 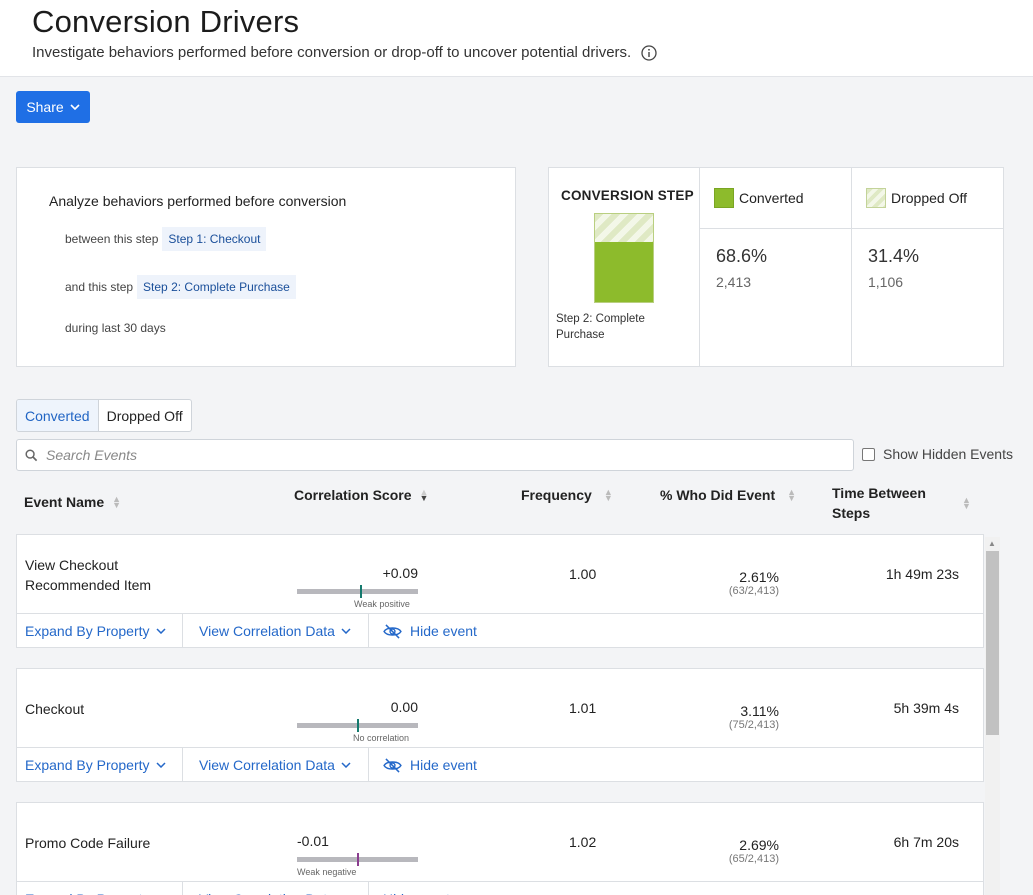 I want to click on conversion-bar, so click(x=624, y=258).